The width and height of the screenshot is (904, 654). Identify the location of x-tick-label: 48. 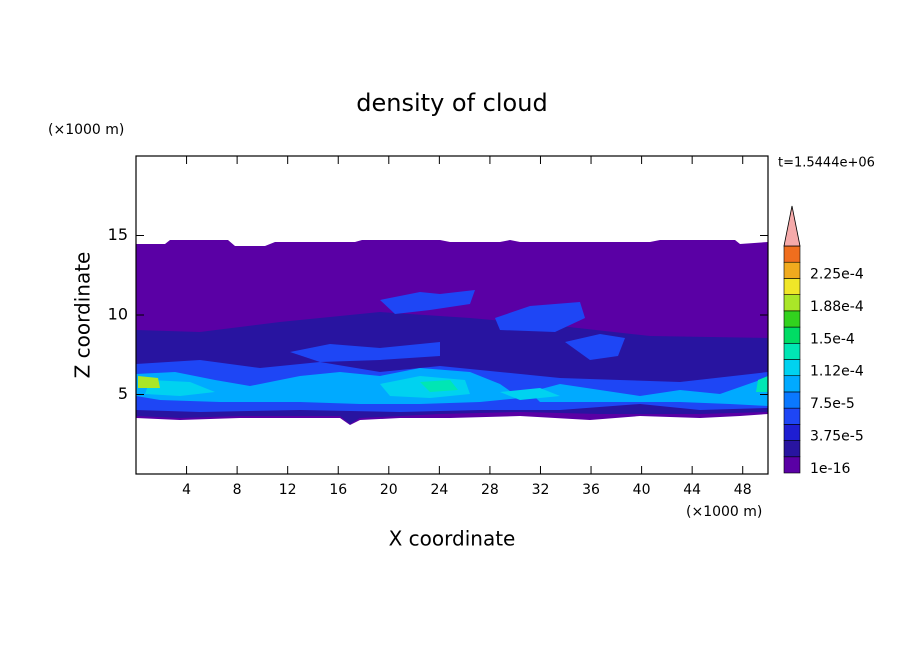
(743, 490).